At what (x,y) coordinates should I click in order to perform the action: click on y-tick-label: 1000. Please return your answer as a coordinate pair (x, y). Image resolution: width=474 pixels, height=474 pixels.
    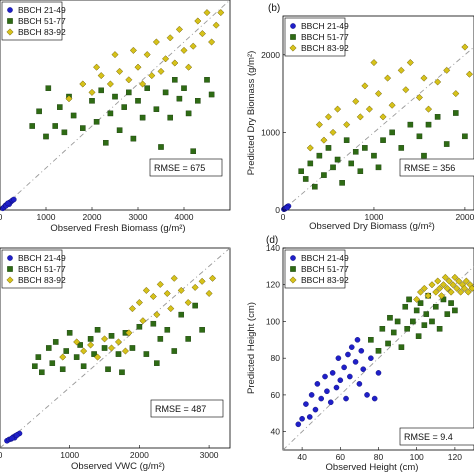
    Looking at the image, I should click on (270, 132).